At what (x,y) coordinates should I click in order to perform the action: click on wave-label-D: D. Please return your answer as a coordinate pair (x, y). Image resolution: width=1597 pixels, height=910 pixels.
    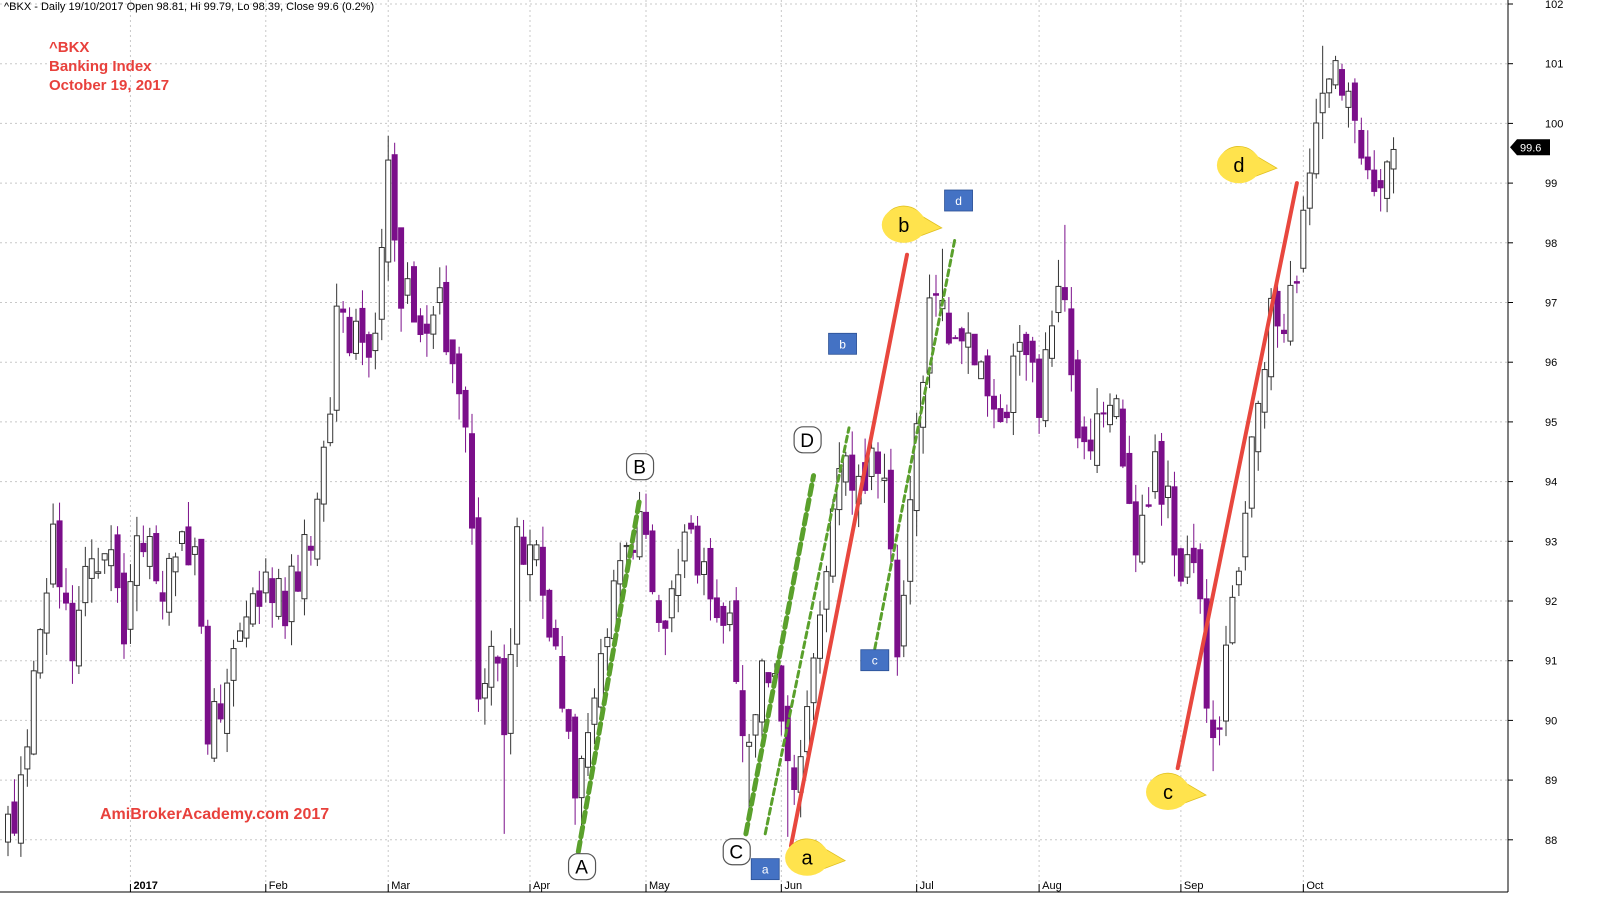
    Looking at the image, I should click on (807, 441).